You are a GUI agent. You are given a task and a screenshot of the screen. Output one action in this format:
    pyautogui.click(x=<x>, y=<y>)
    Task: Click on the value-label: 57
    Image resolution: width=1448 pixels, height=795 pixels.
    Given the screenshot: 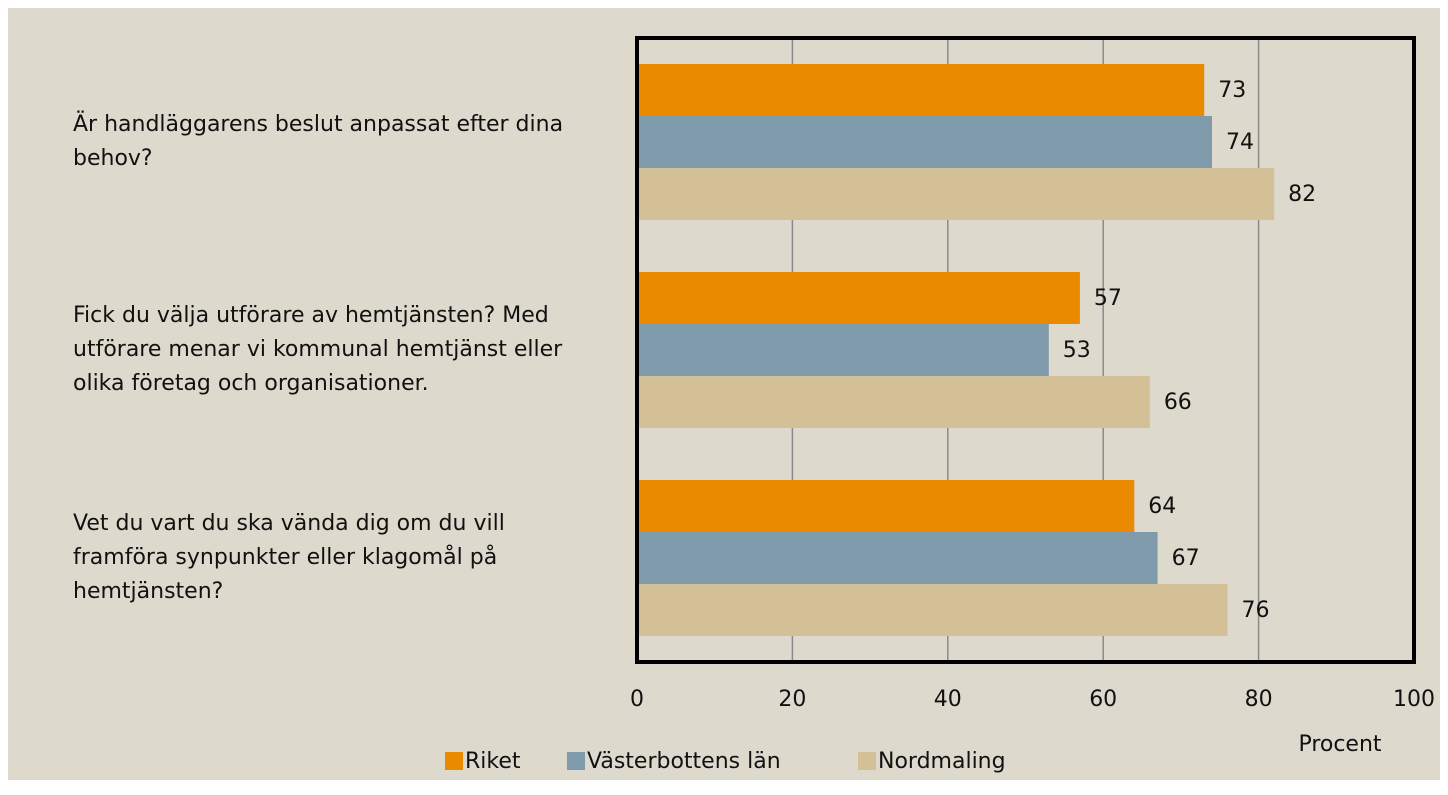 What is the action you would take?
    pyautogui.click(x=1108, y=298)
    